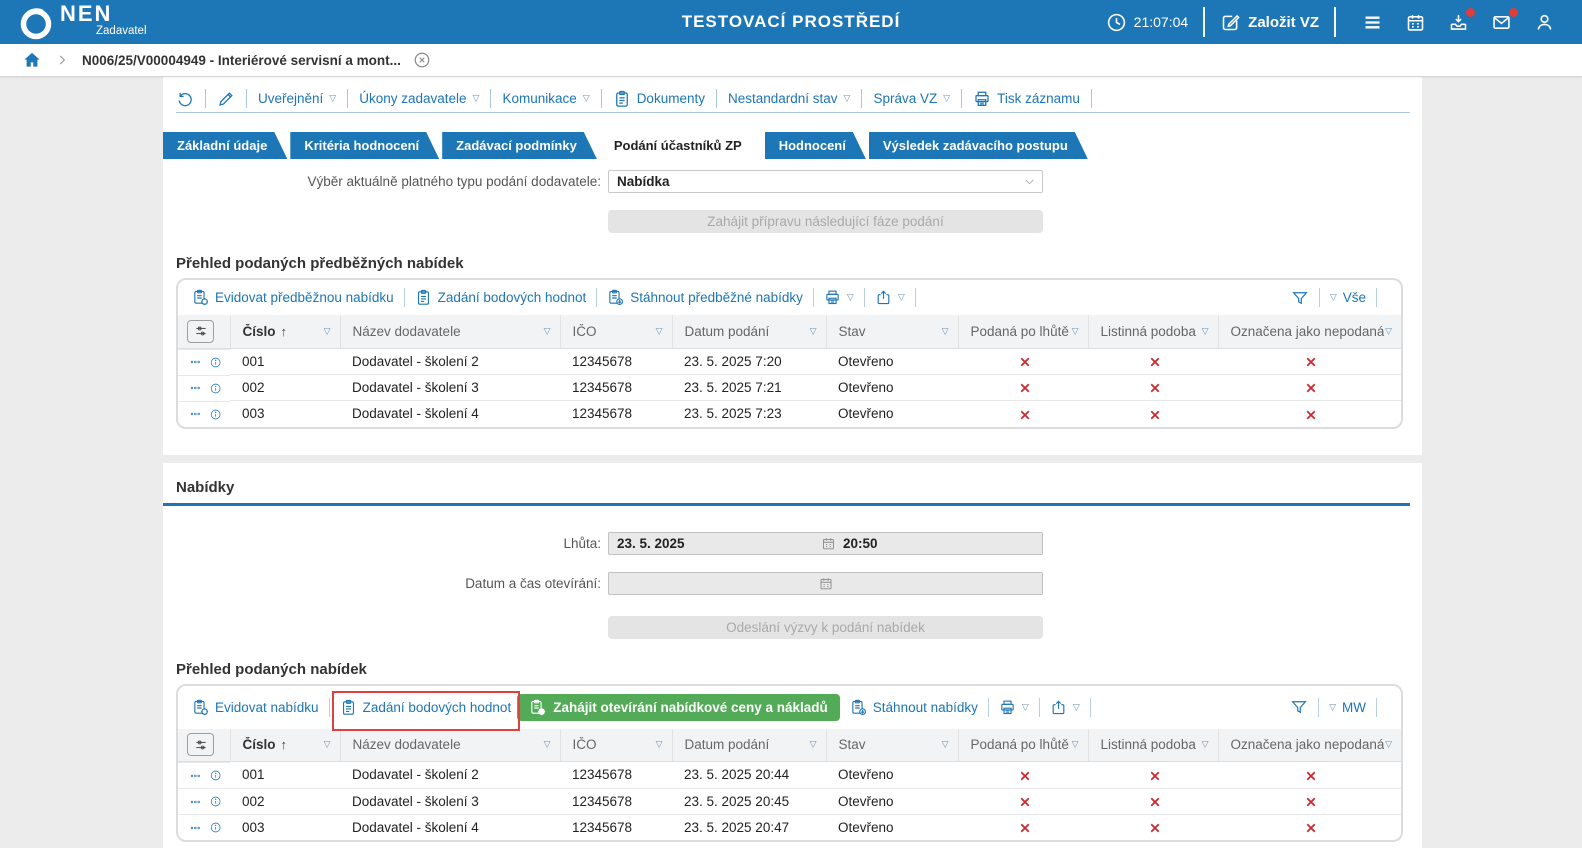 This screenshot has width=1582, height=848. I want to click on messages-button, so click(1504, 20).